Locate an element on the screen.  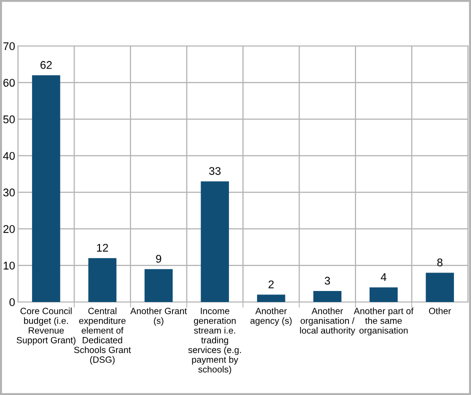
x-tick-label: Another agency (s) is located at coordinates (271, 317).